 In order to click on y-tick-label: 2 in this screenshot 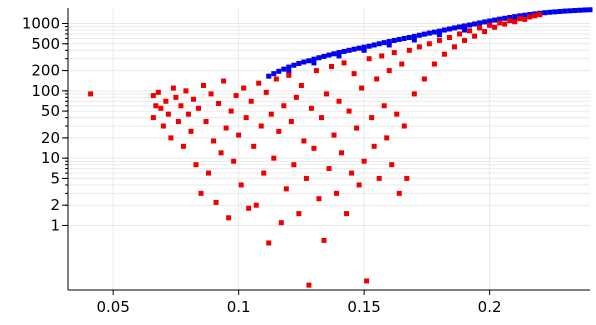, I will do `click(55, 205)`.